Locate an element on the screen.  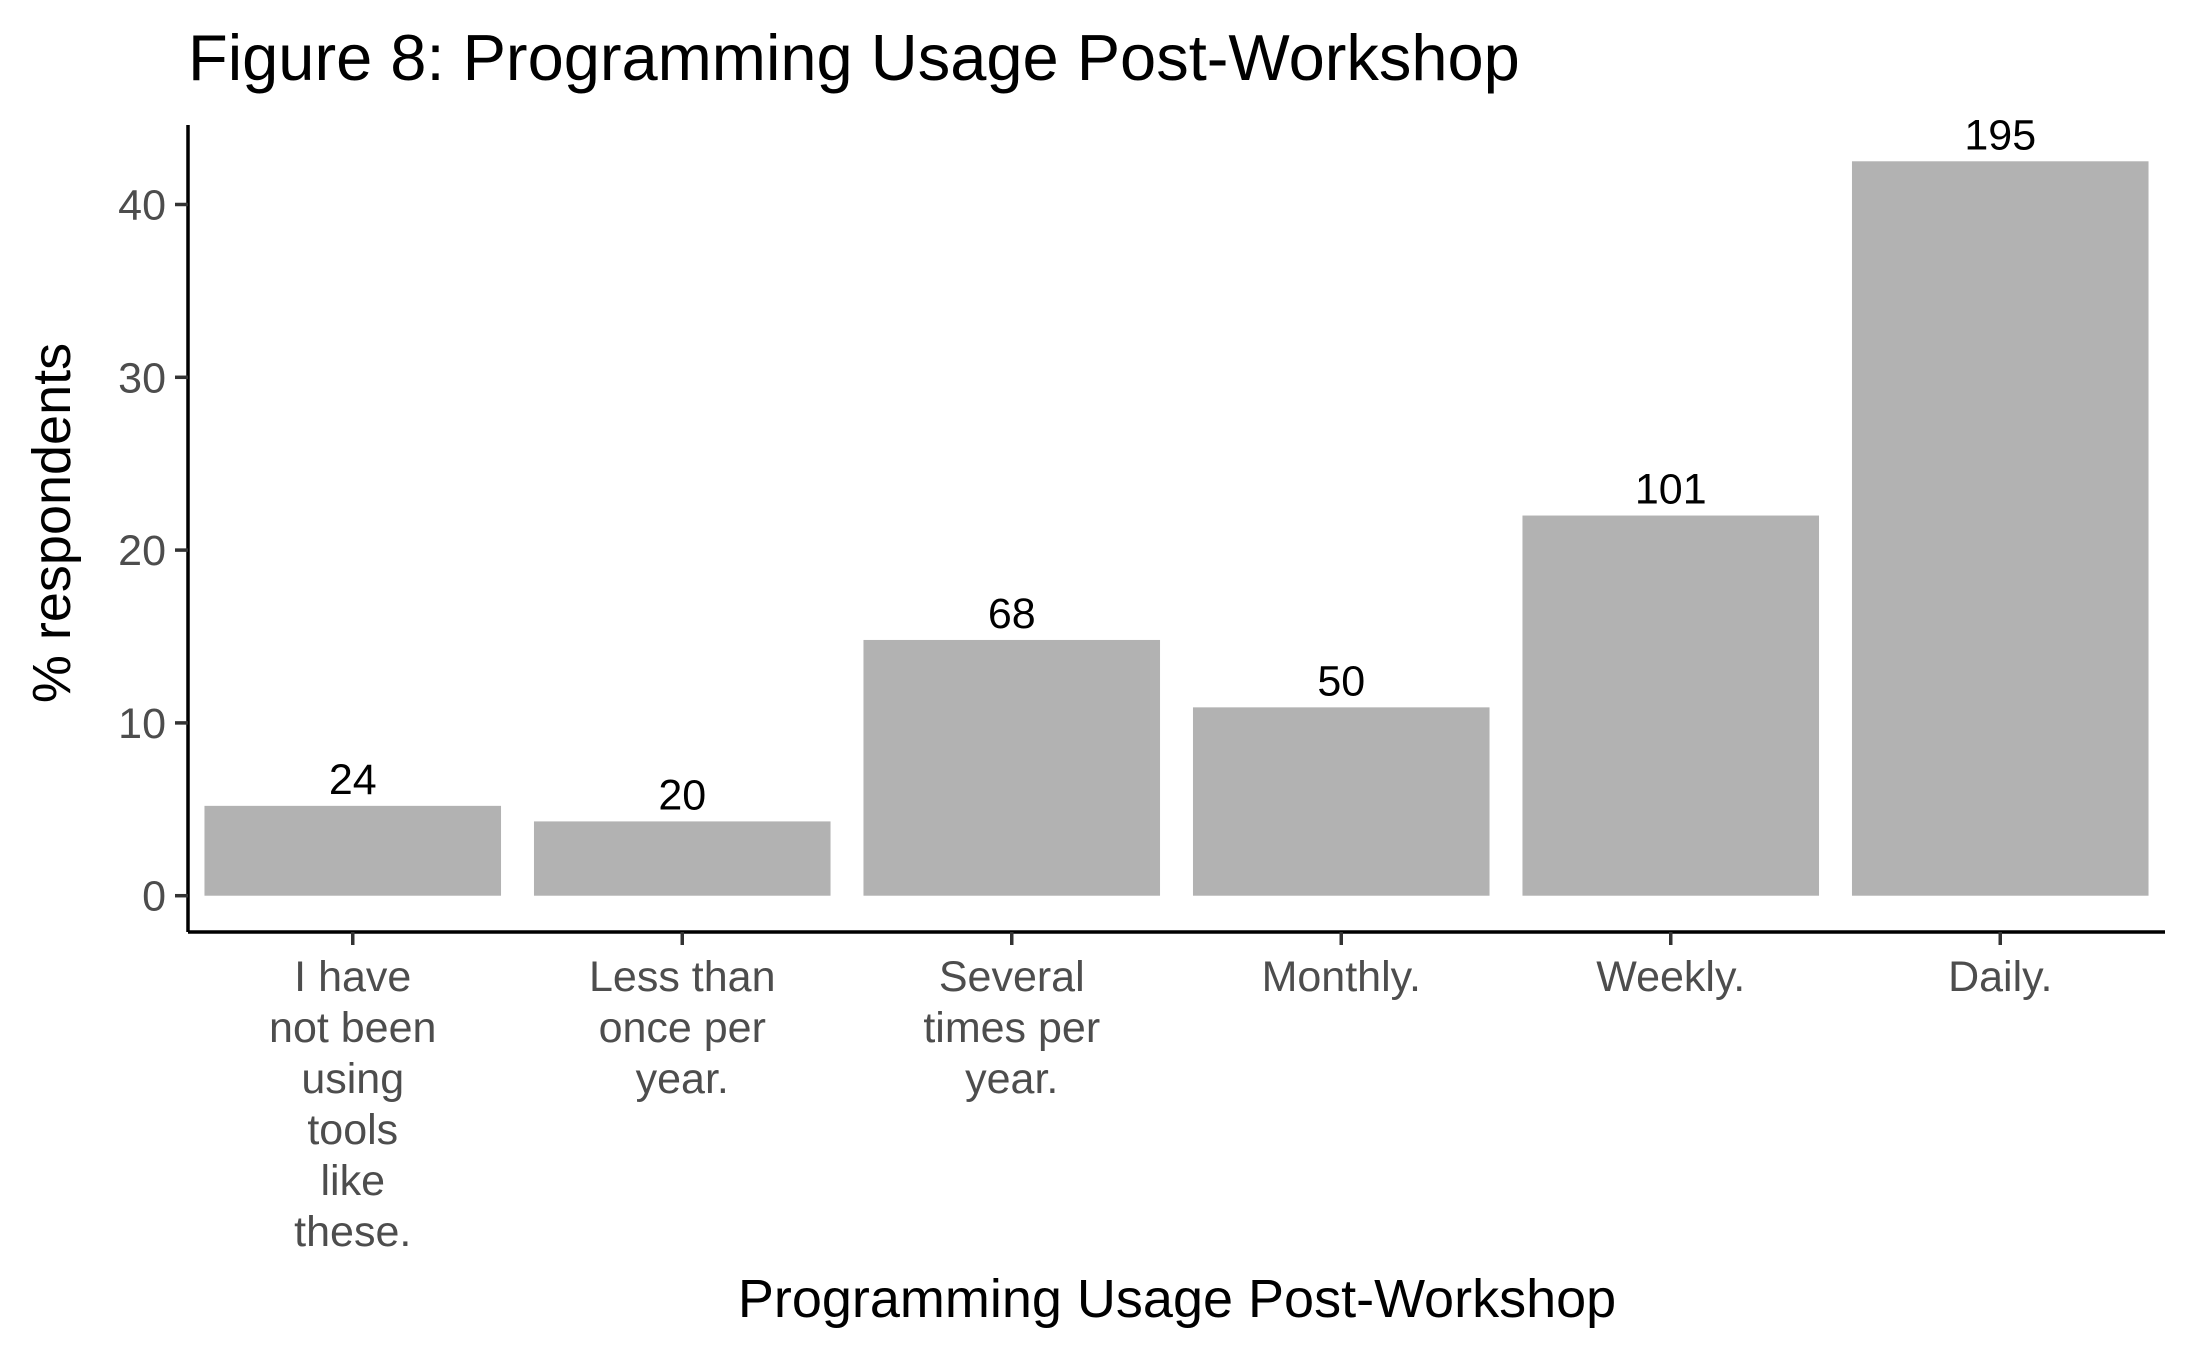
x-tick-label-1: I have not been using tools like these. is located at coordinates (352, 1104).